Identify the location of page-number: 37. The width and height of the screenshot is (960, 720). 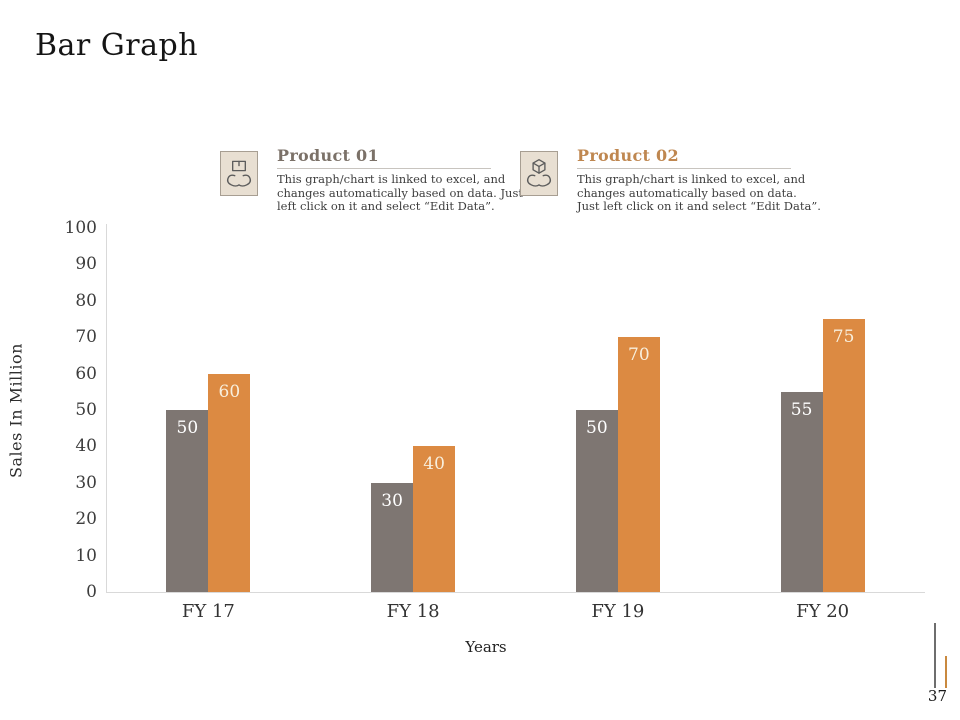
(937, 696).